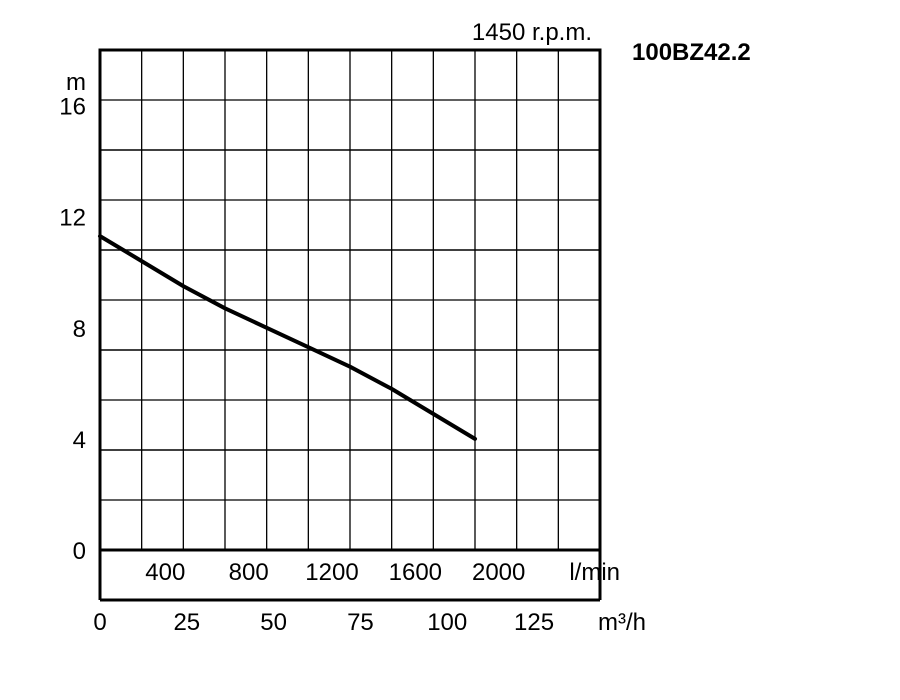 This screenshot has width=900, height=700. I want to click on x-tick-label-m3h: 125, so click(534, 622).